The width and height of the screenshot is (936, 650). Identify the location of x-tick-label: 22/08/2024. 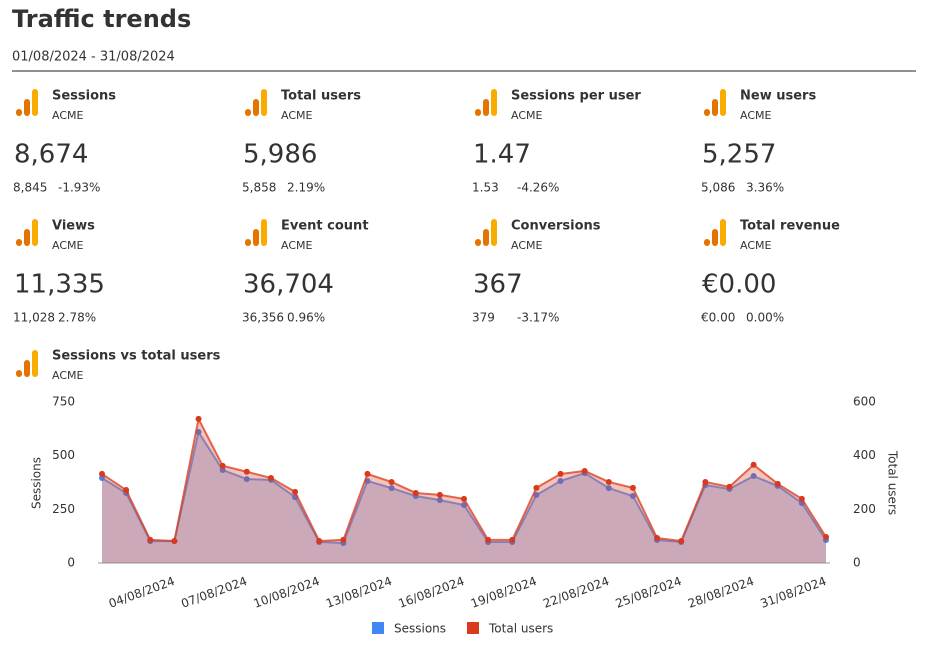
(576, 592).